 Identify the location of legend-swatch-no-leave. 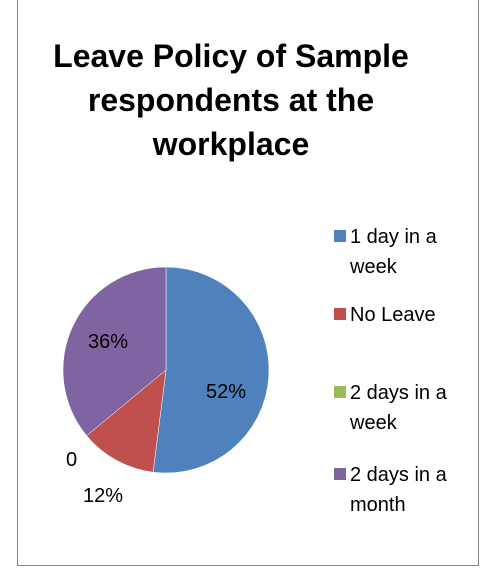
(340, 314).